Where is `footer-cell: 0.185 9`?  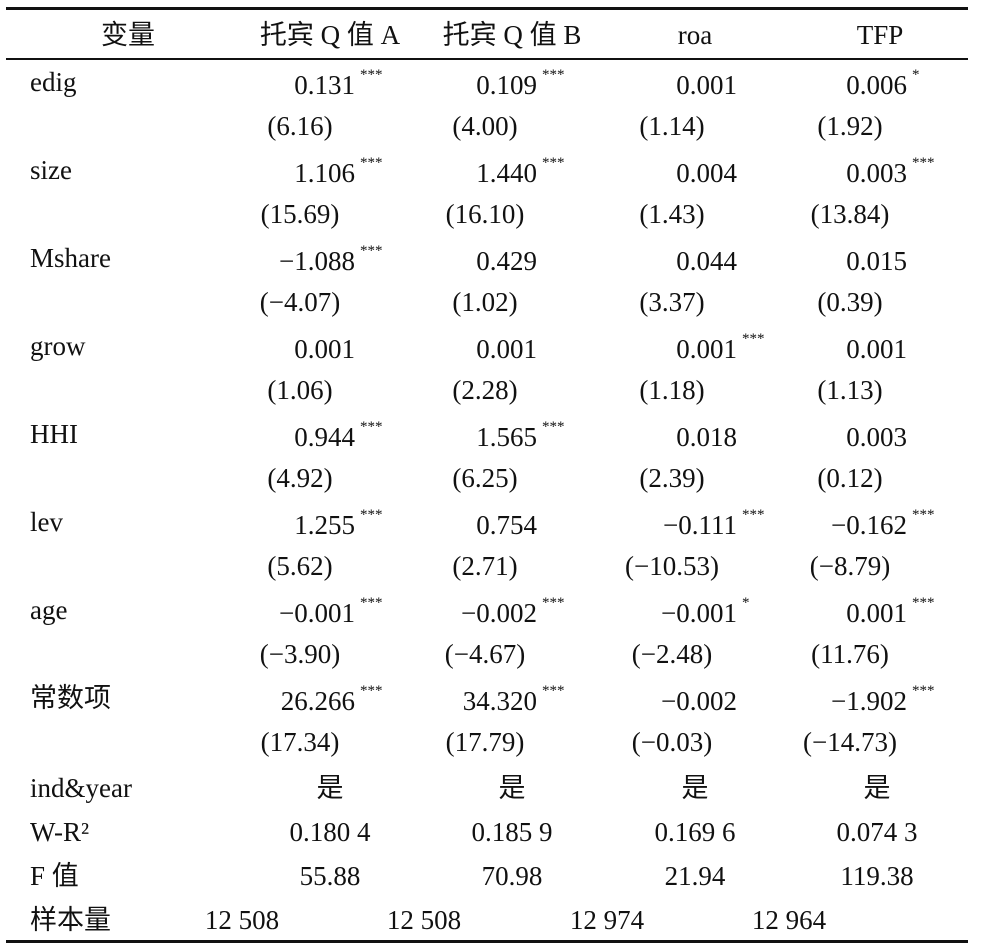
footer-cell: 0.185 9 is located at coordinates (512, 832).